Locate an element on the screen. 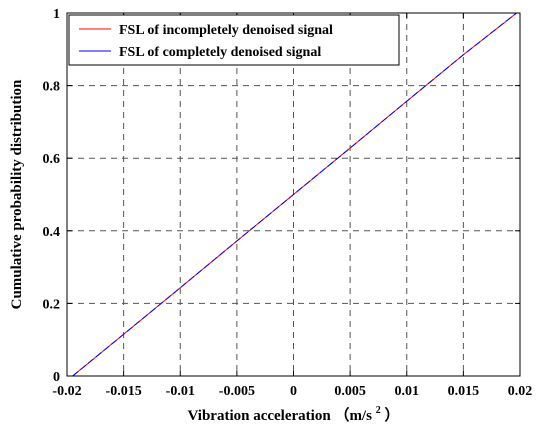 Image resolution: width=550 pixels, height=435 pixels. y-tick-label: 0.4 is located at coordinates (52, 232).